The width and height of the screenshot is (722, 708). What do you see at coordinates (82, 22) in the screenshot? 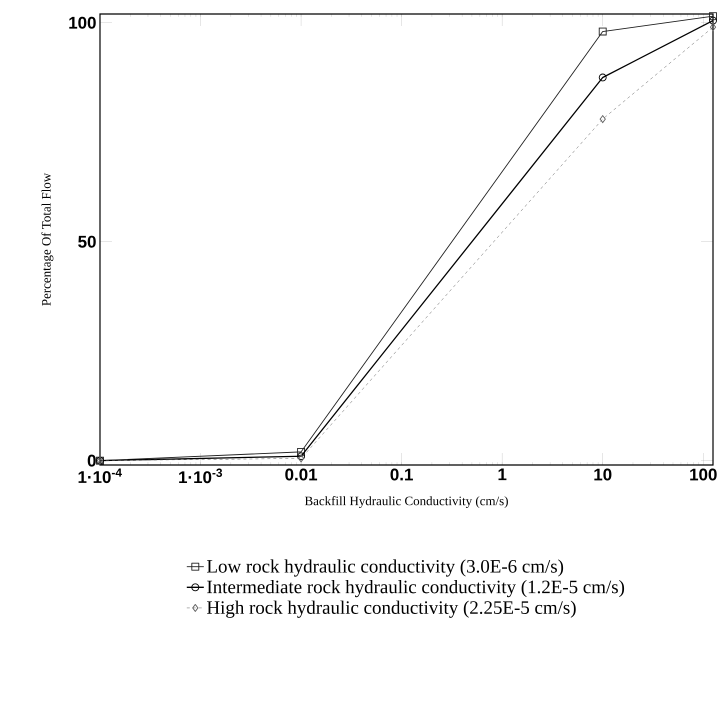
I see `y-tick-label: 100` at bounding box center [82, 22].